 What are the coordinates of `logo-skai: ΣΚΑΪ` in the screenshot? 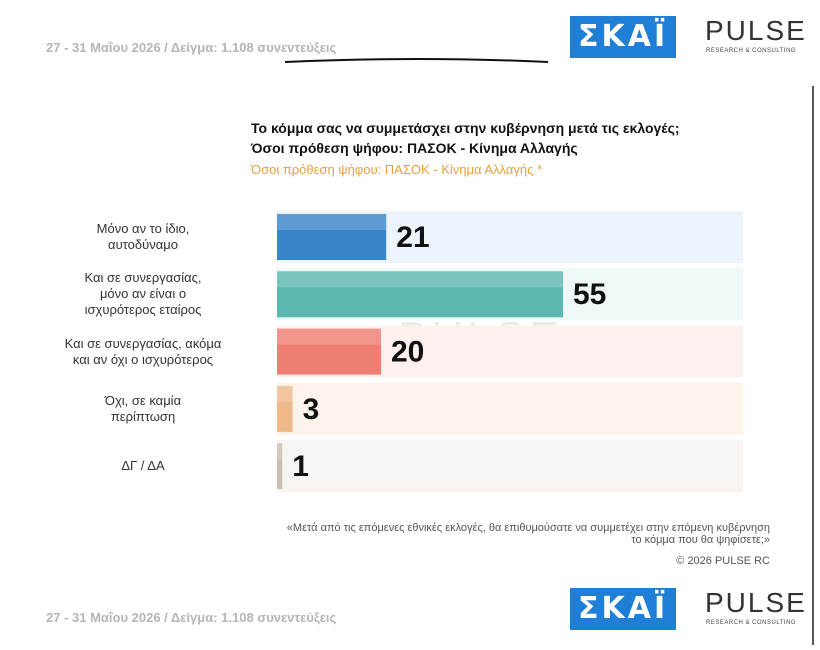 It's located at (623, 37).